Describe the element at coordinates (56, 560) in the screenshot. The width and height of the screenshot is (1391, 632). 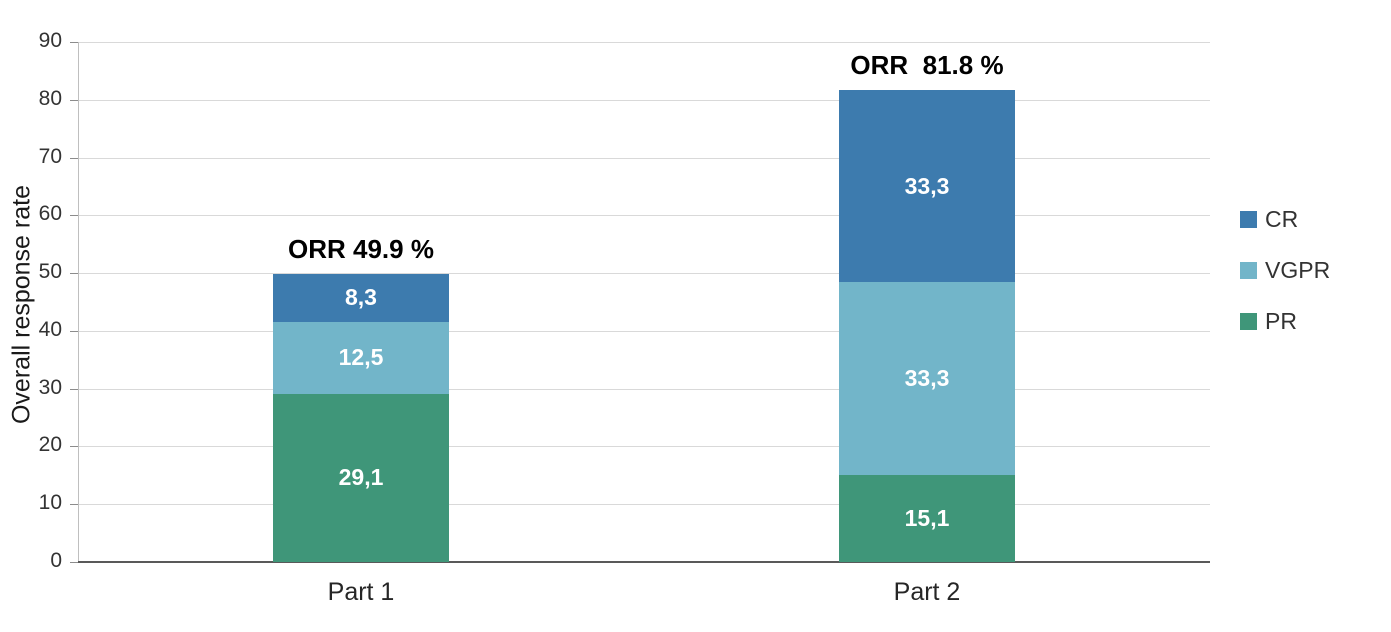
I see `y-tick-label: 0` at that location.